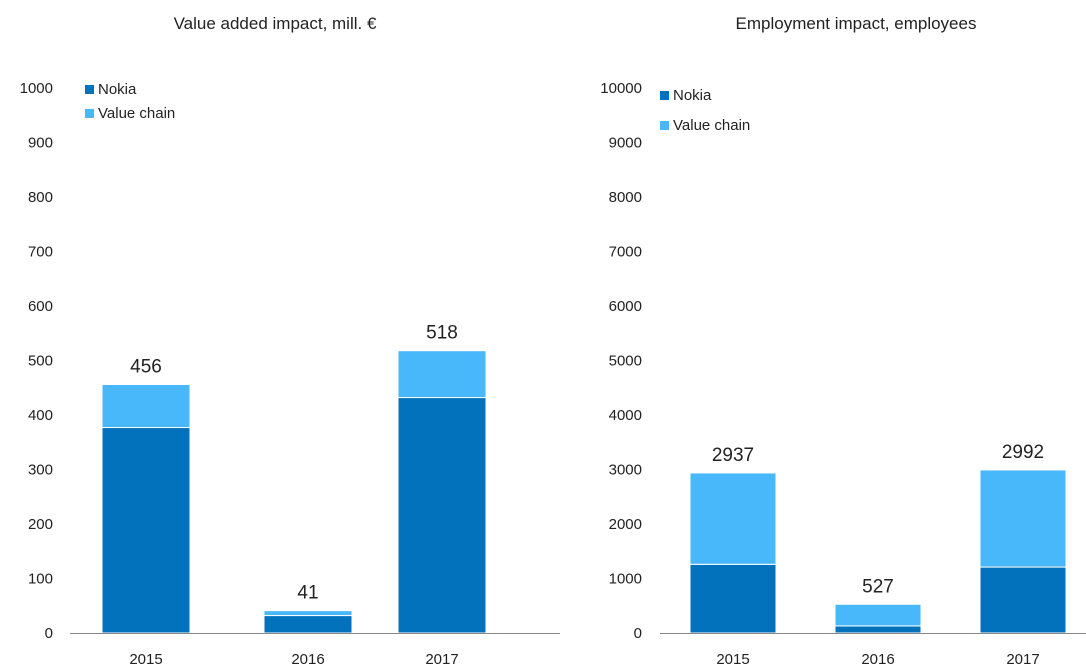 Image resolution: width=1086 pixels, height=671 pixels. Describe the element at coordinates (621, 88) in the screenshot. I see `y-tick-label: 10000` at that location.